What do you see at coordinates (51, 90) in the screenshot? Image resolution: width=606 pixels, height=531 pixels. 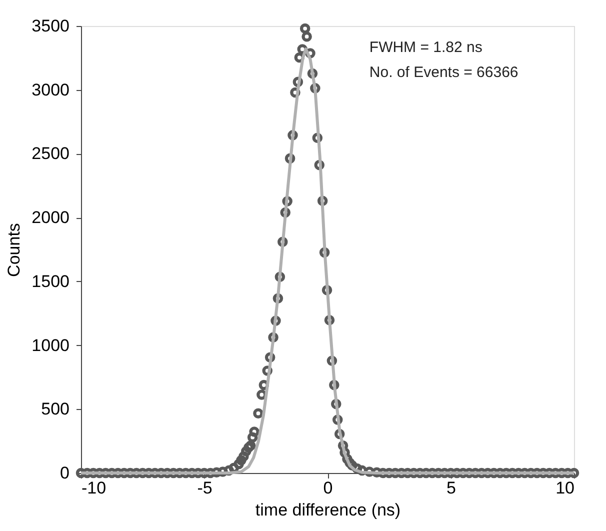 I see `y-tick-label: 3000` at bounding box center [51, 90].